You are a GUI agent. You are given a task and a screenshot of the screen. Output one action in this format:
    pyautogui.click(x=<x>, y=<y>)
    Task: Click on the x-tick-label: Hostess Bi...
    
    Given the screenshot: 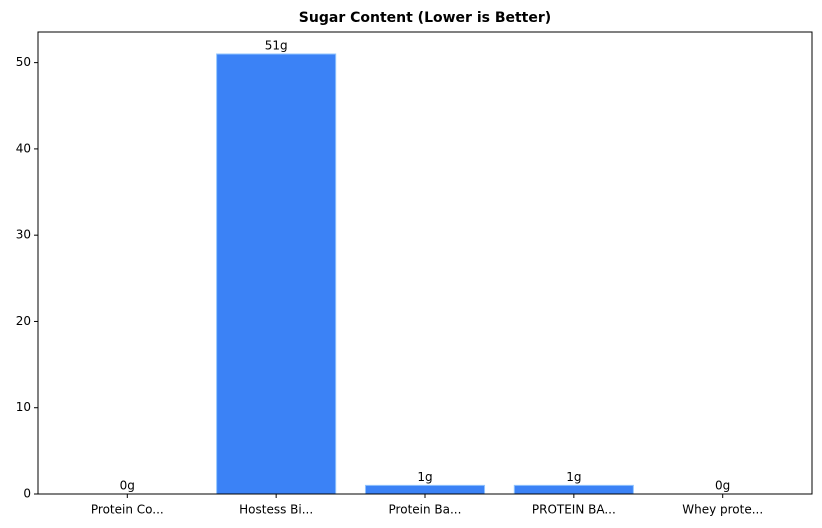 What is the action you would take?
    pyautogui.click(x=276, y=510)
    